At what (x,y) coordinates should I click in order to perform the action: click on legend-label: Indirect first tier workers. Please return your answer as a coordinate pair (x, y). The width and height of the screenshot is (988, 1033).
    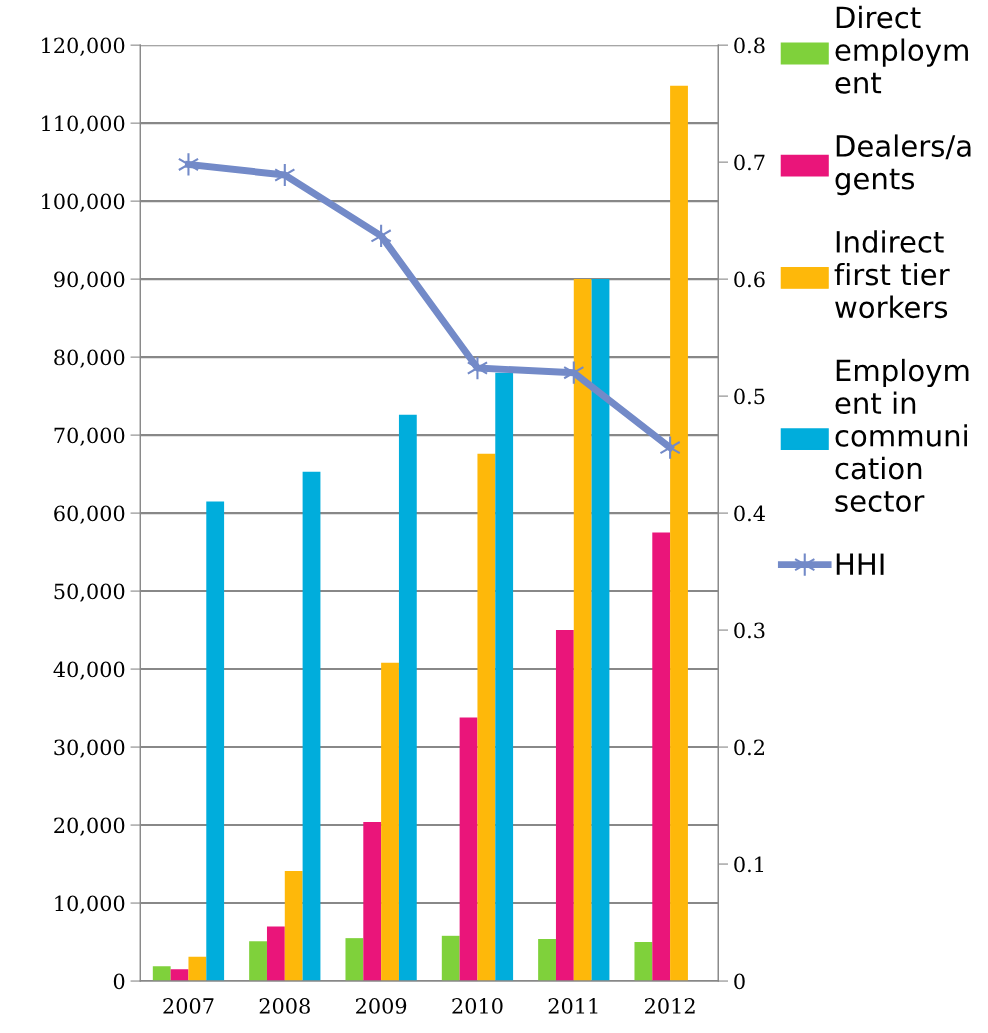
    Looking at the image, I should click on (892, 274).